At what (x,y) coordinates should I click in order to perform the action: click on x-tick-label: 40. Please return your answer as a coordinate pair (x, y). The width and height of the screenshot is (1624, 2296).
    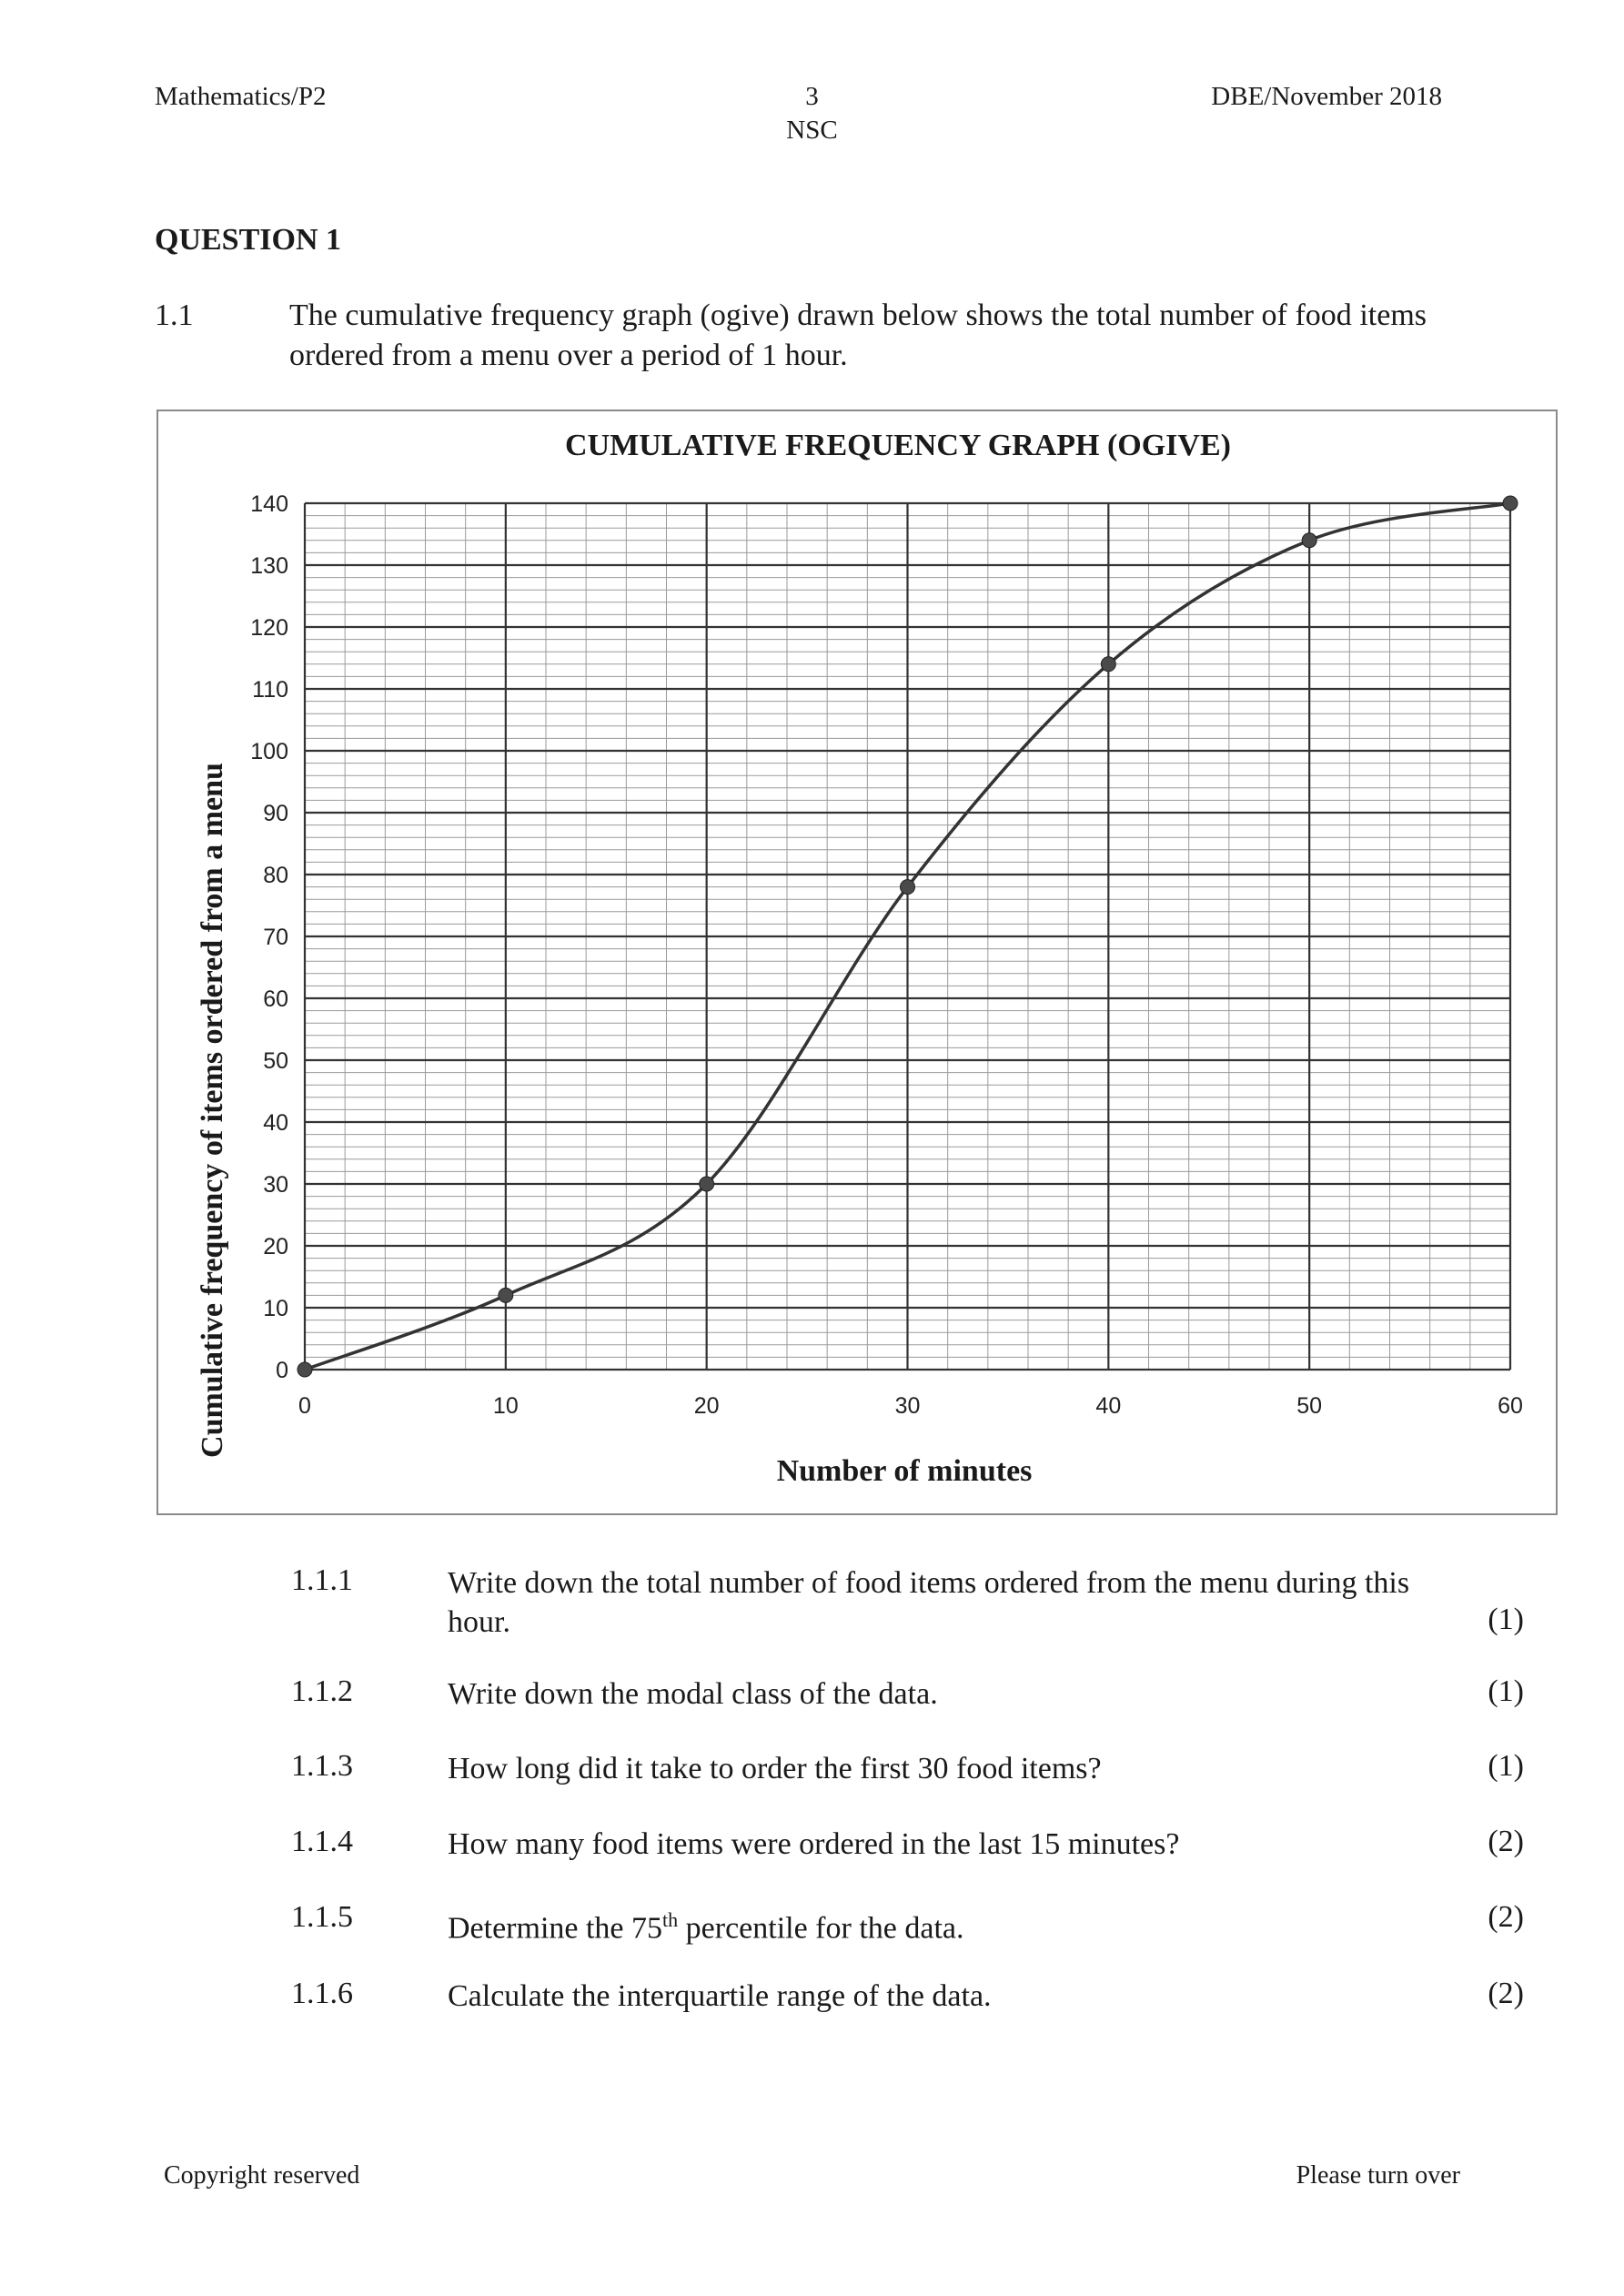
    Looking at the image, I should click on (1108, 1406).